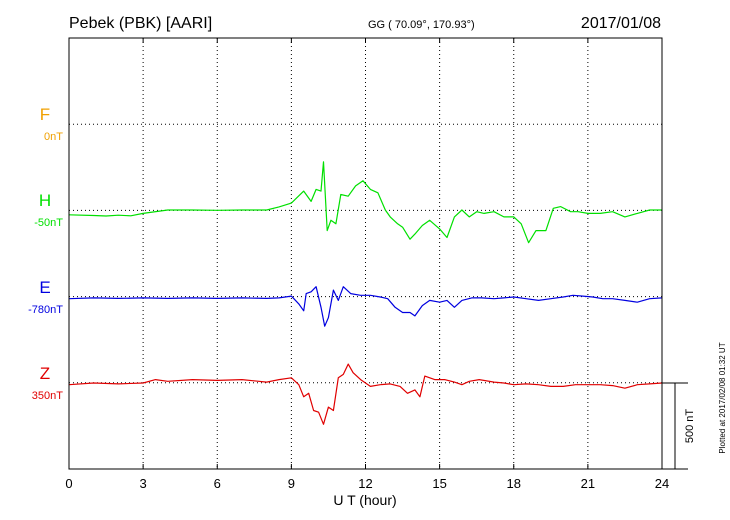 This screenshot has height=520, width=730. I want to click on station-coordinates: GG ( 70.09°, 170.93°), so click(421, 25).